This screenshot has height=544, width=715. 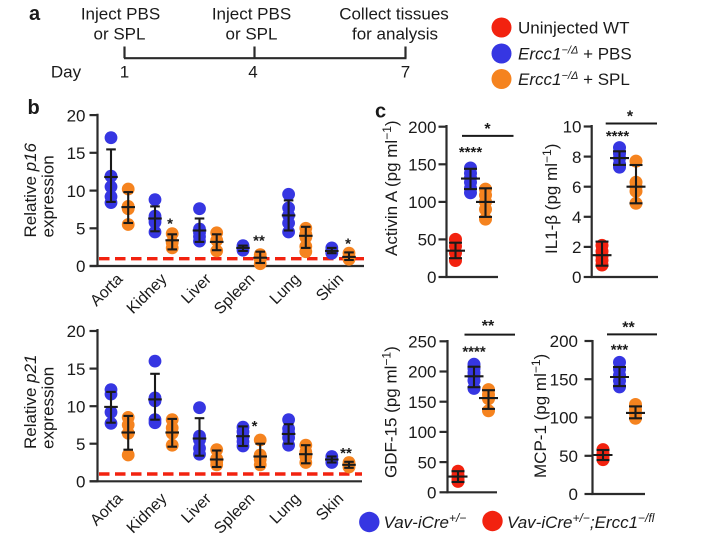 I want to click on svg-text: Collect tissues, so click(x=394, y=14).